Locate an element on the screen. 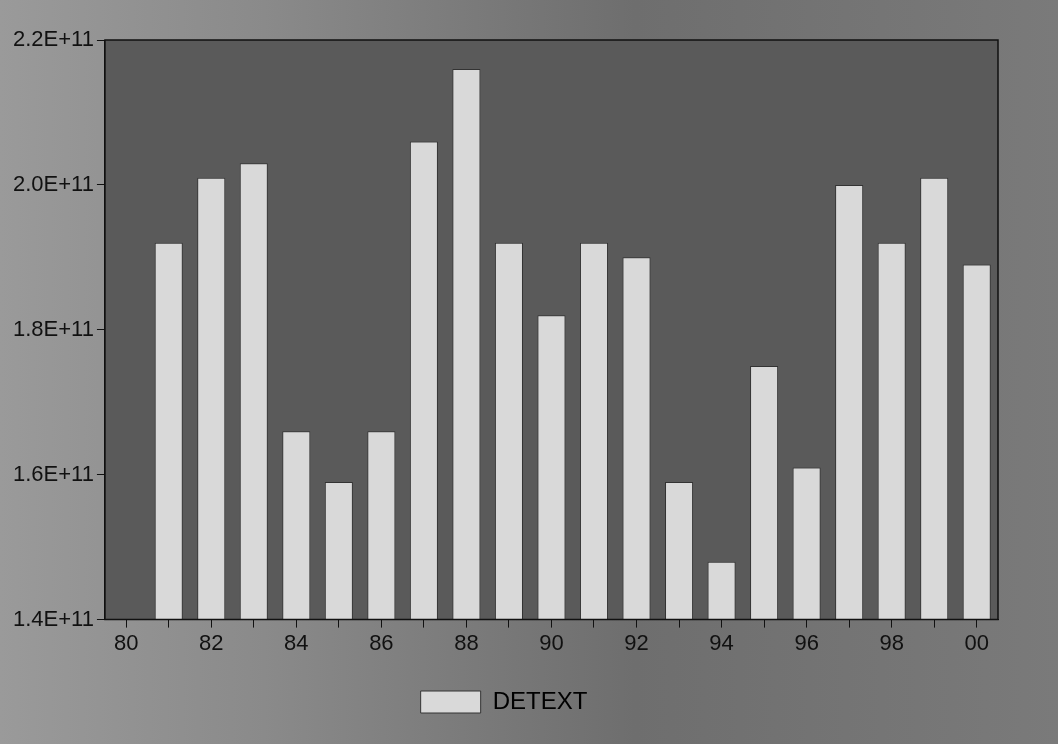  x-tick-label: 90 is located at coordinates (551, 642).